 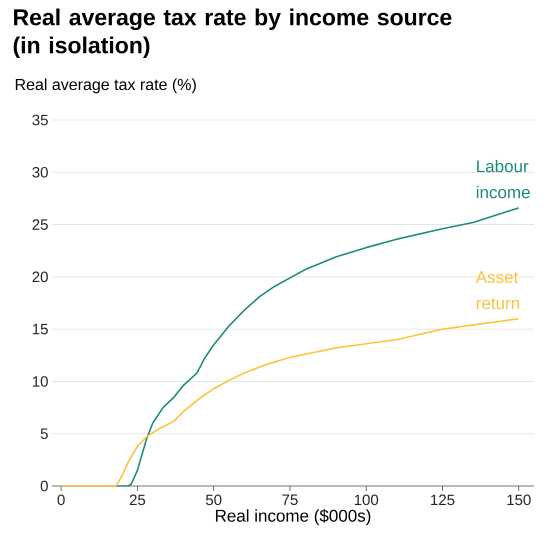 What do you see at coordinates (61, 500) in the screenshot?
I see `x-tick-label: 0` at bounding box center [61, 500].